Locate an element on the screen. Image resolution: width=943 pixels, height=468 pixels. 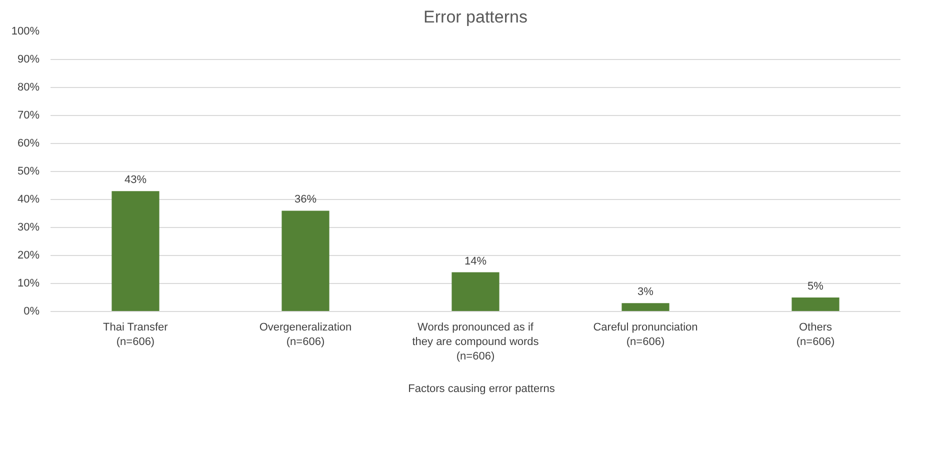
chart-title: Error patterns is located at coordinates (476, 17).